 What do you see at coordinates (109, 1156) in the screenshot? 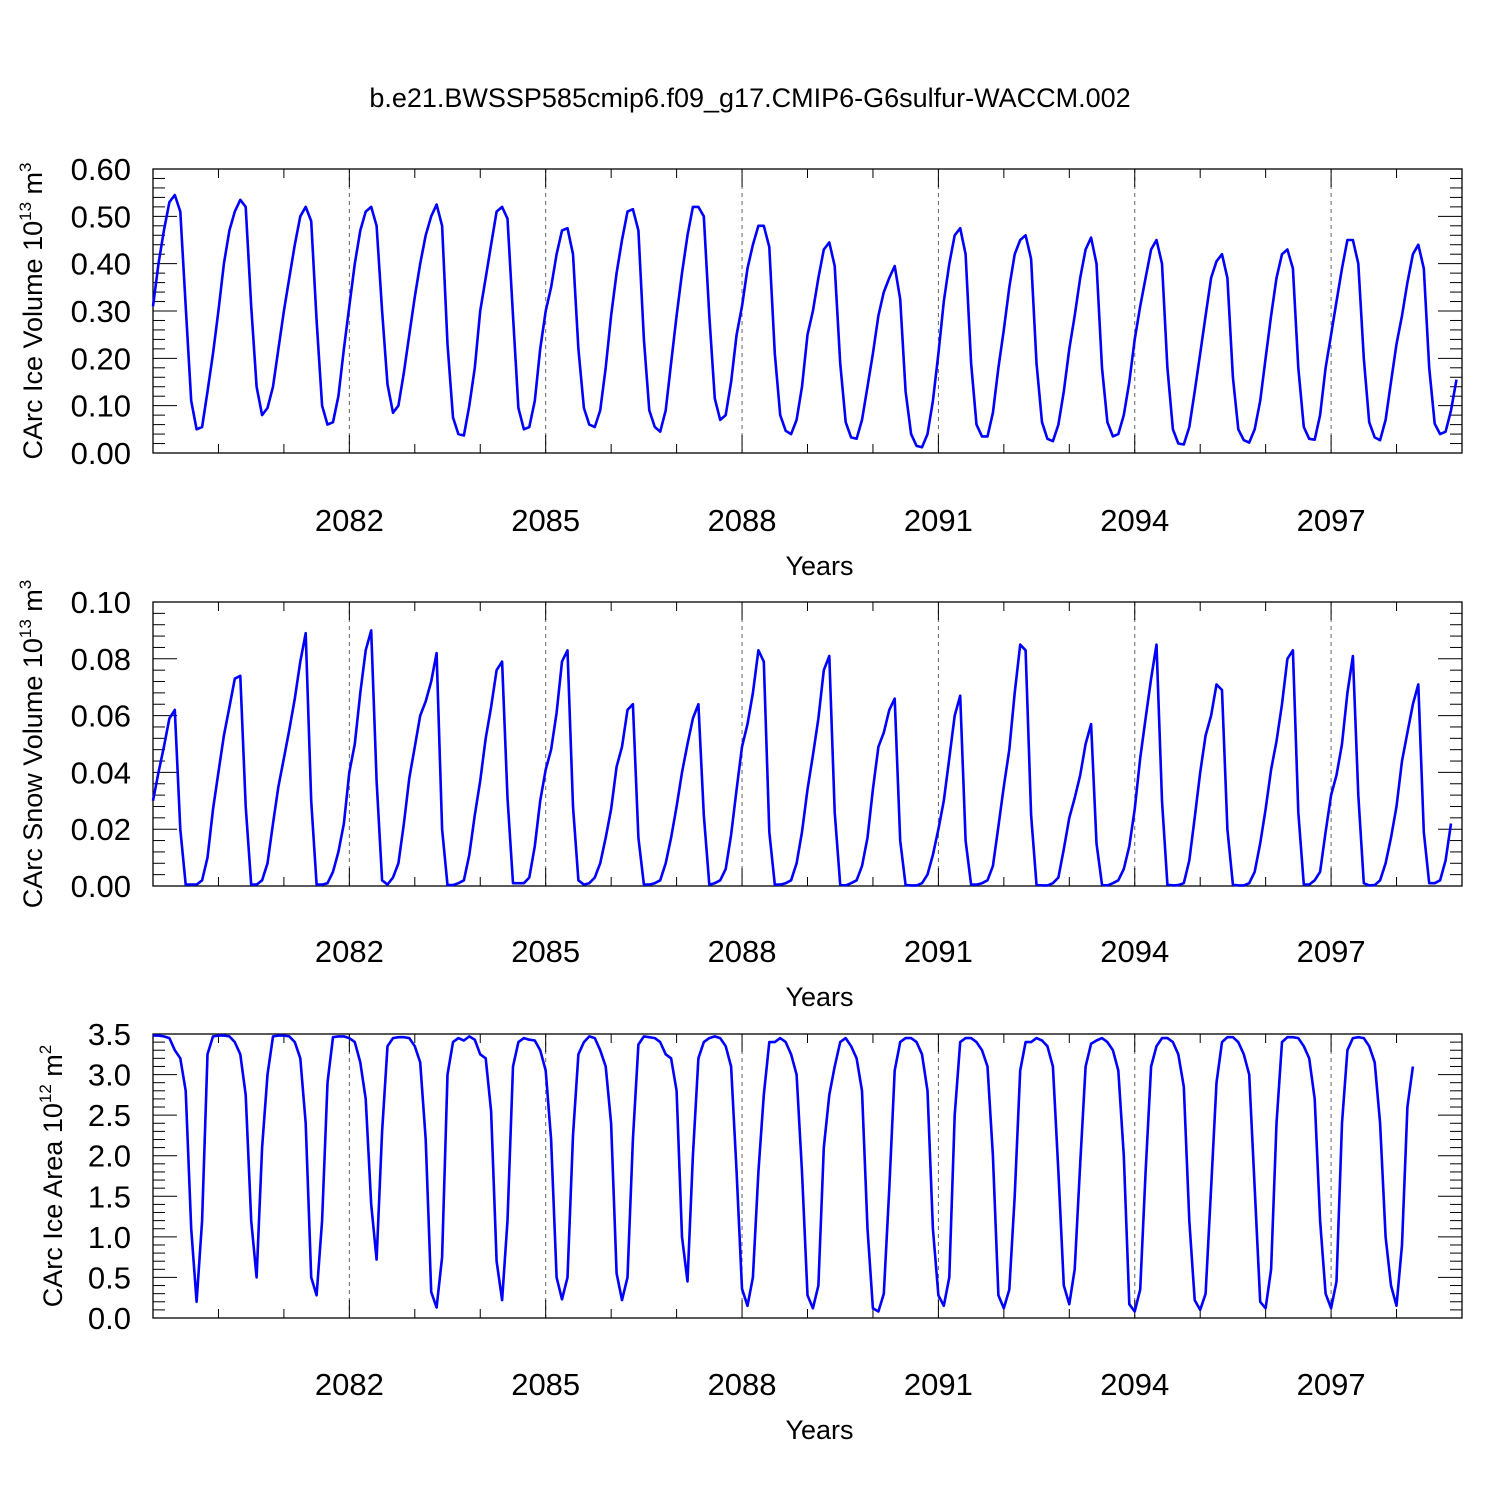
I see `ytick-label: 2.0` at bounding box center [109, 1156].